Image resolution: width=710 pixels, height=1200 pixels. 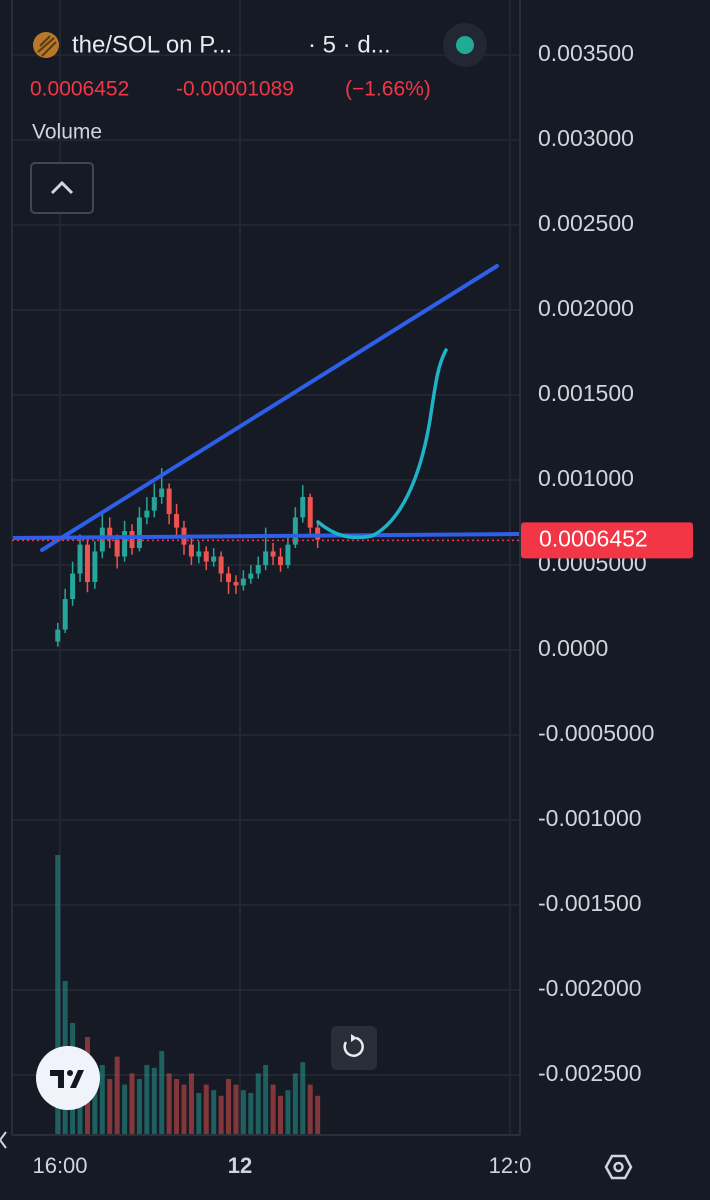 What do you see at coordinates (240, 1165) in the screenshot?
I see `x-tick-label: 12` at bounding box center [240, 1165].